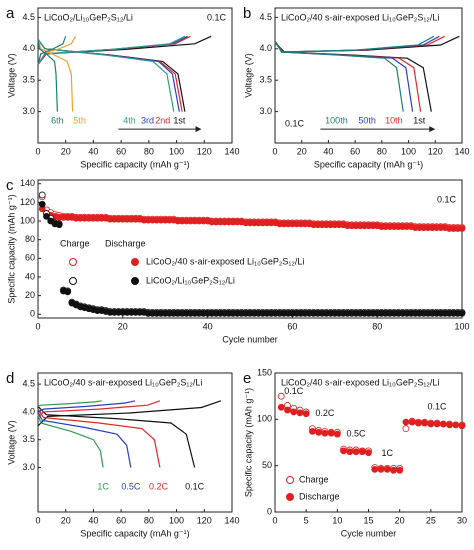 This screenshot has width=474, height=550. I want to click on curve-label: 0.5C, so click(131, 486).